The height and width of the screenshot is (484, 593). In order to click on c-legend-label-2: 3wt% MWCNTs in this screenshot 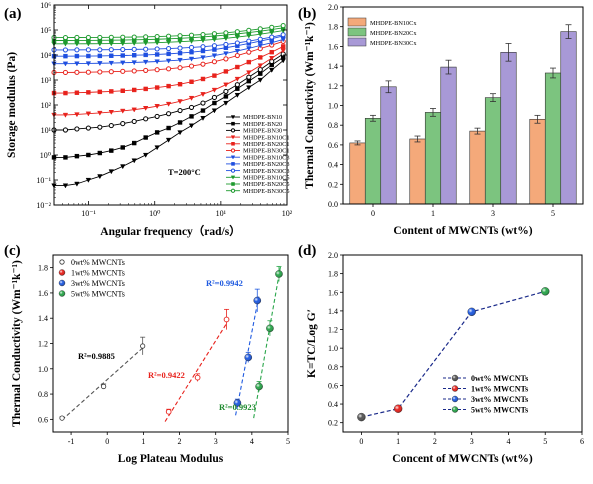, I will do `click(98, 283)`.